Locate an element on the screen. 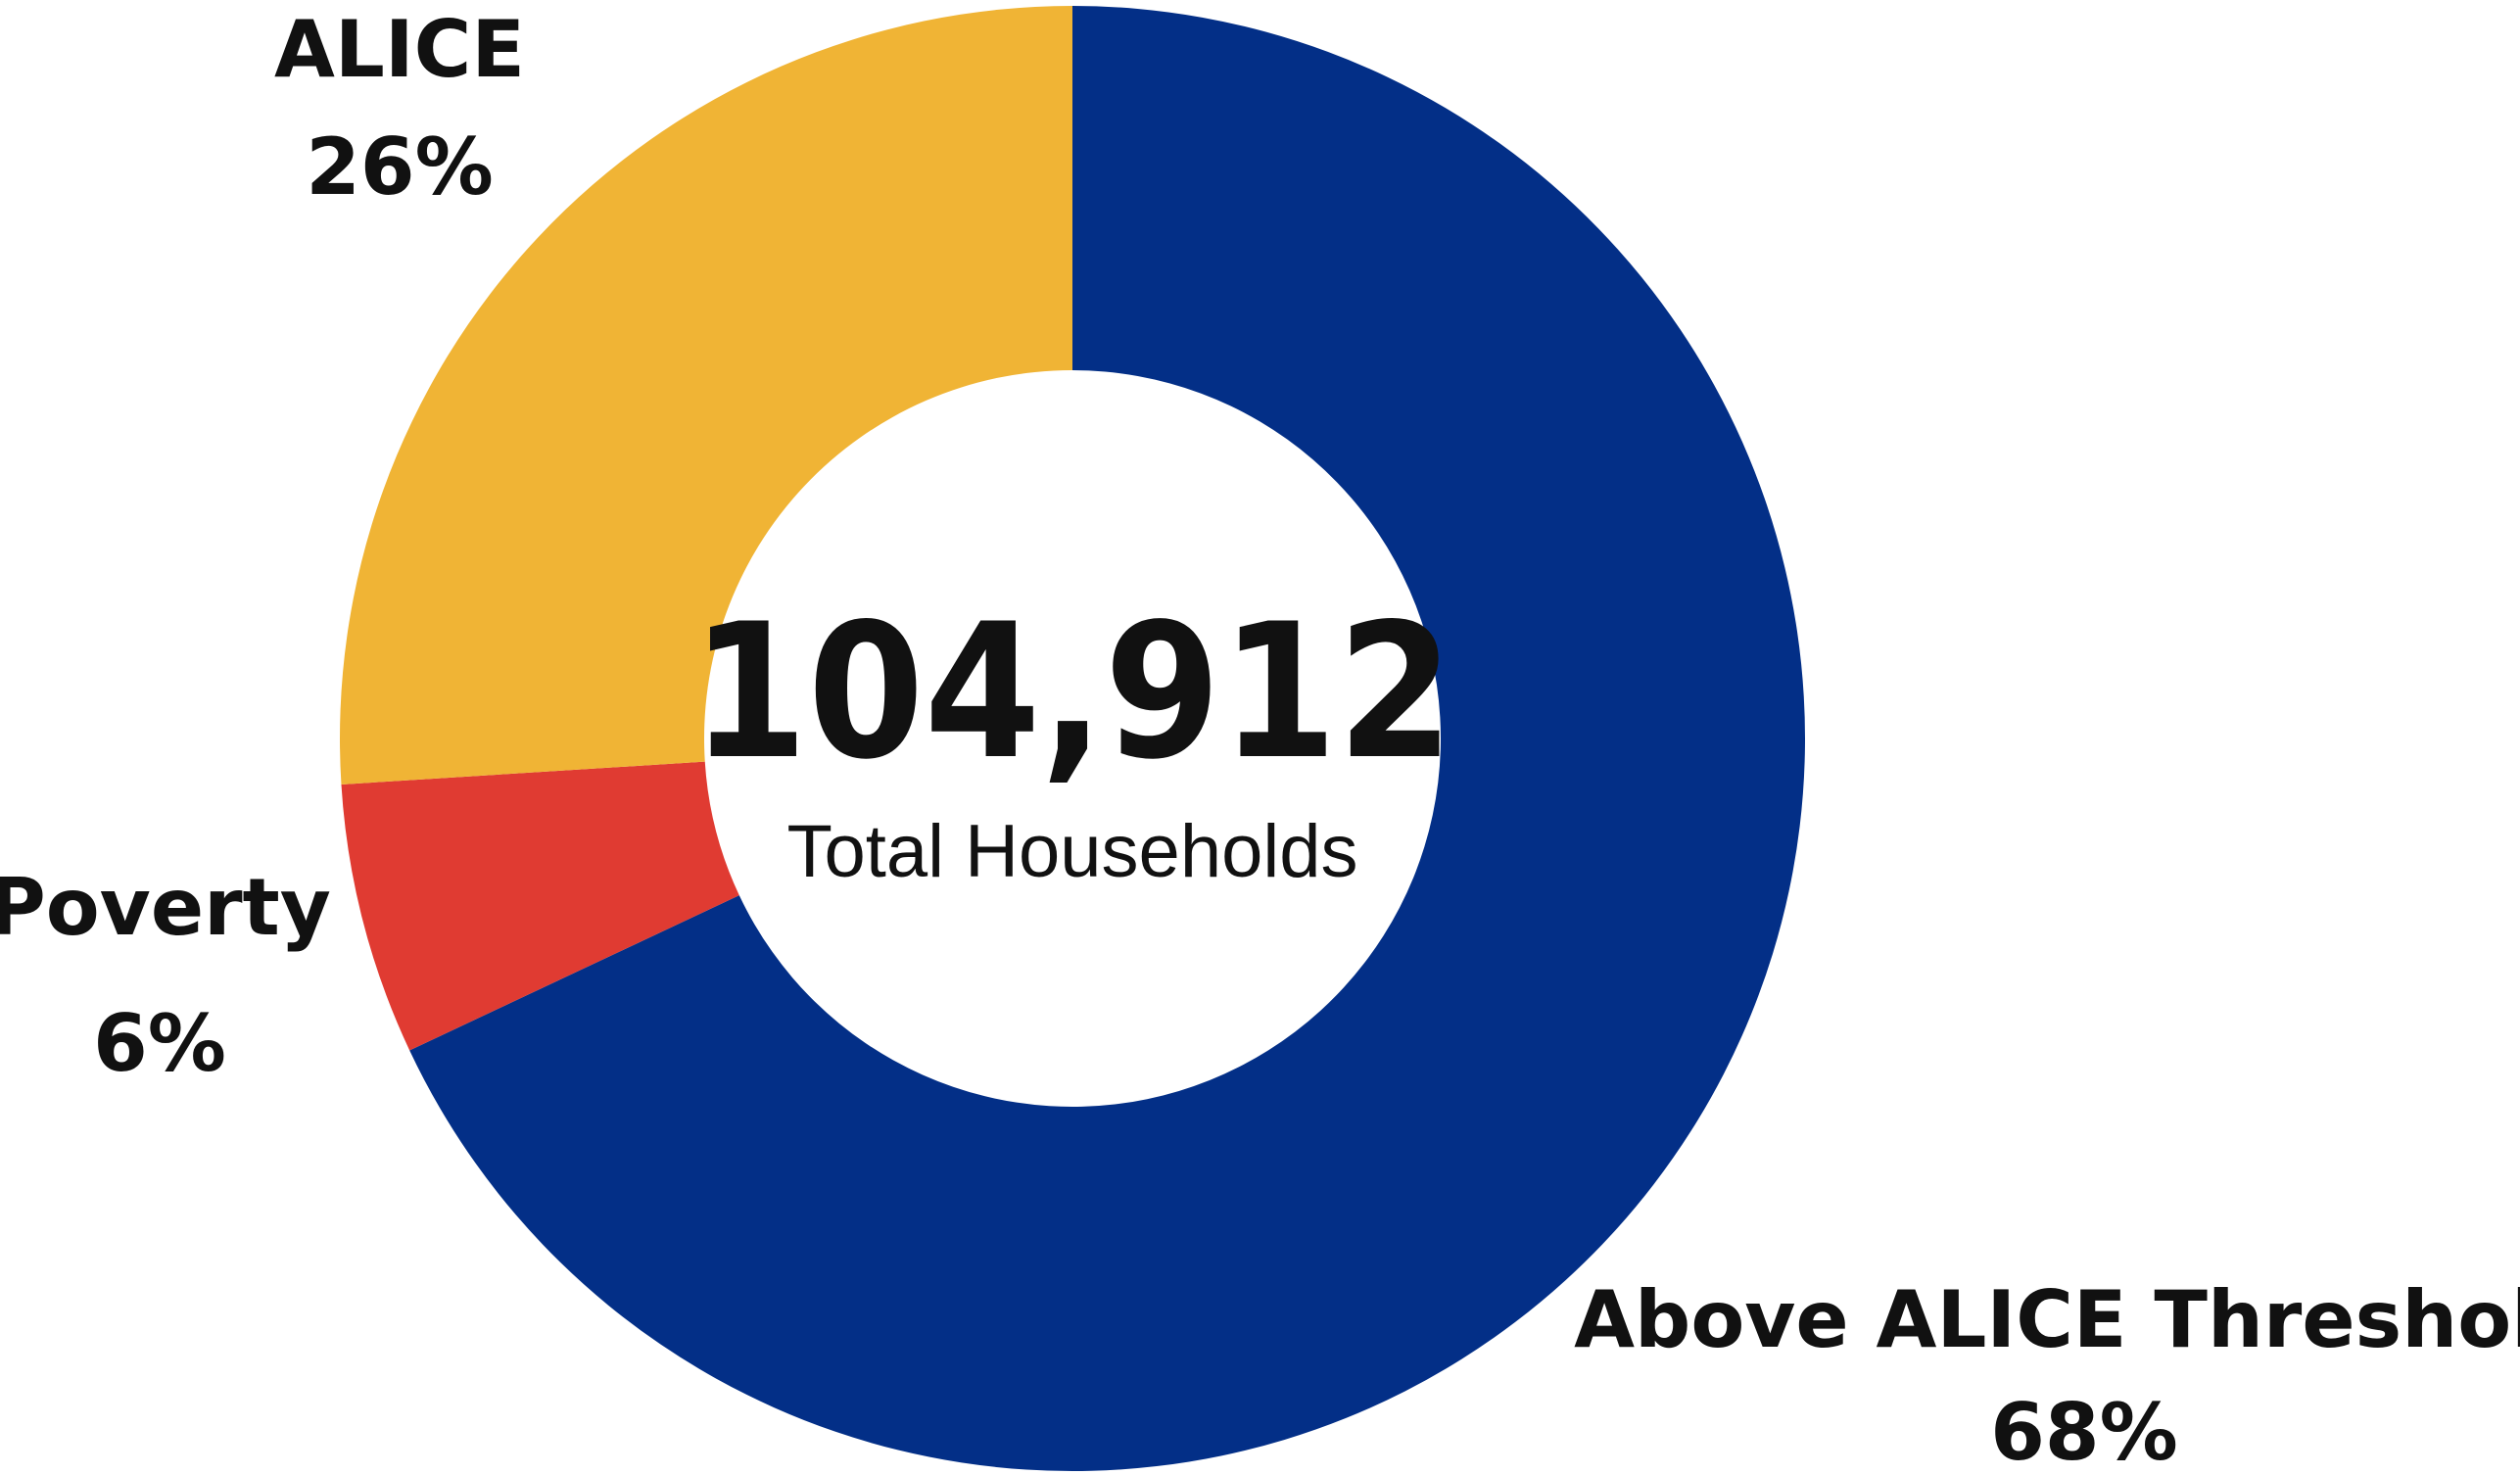 This screenshot has height=1475, width=2520. slice-label-above-alice: Above ALICE Threshold is located at coordinates (2047, 1319).